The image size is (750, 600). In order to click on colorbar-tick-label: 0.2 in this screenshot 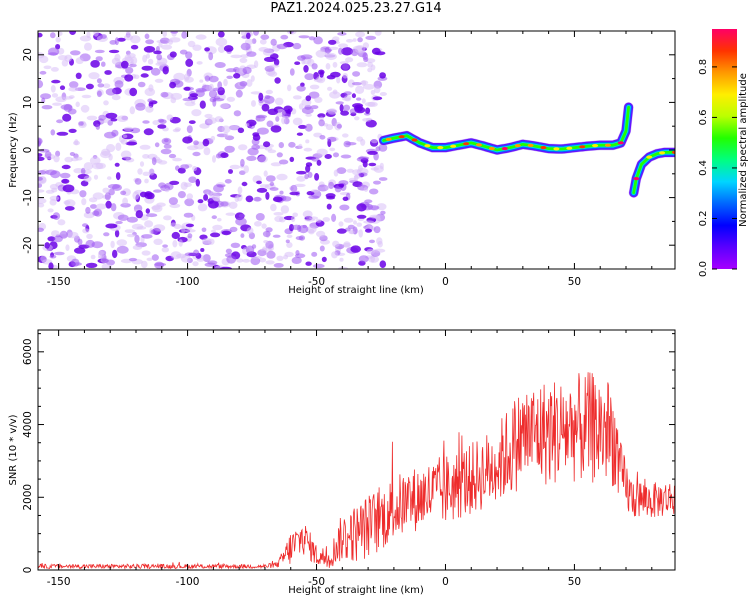, I will do `click(703, 219)`.